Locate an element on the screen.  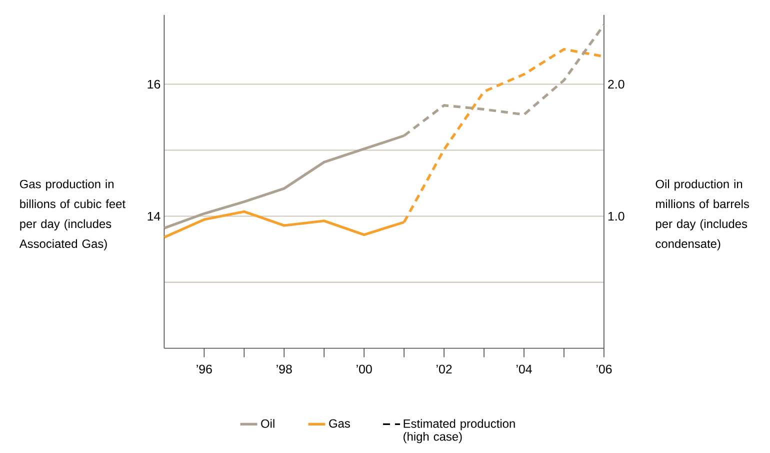
text: Estimated production (high case) is located at coordinates (459, 431).